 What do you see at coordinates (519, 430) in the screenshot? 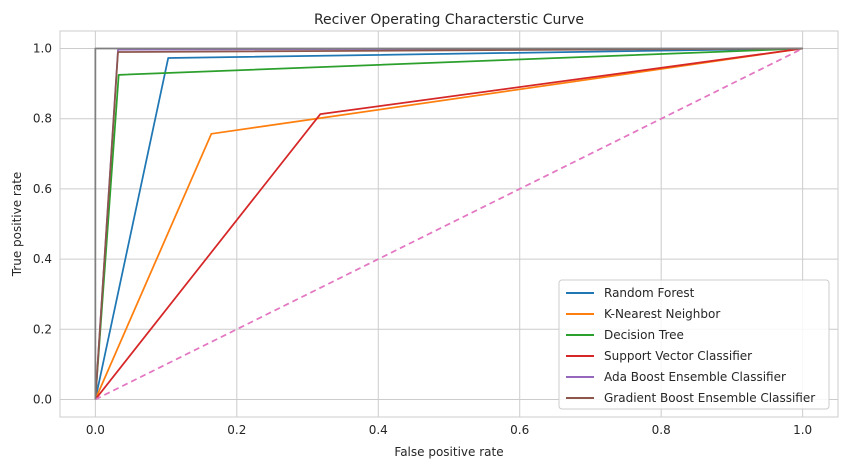
I see `x-tick-label: 0.6` at bounding box center [519, 430].